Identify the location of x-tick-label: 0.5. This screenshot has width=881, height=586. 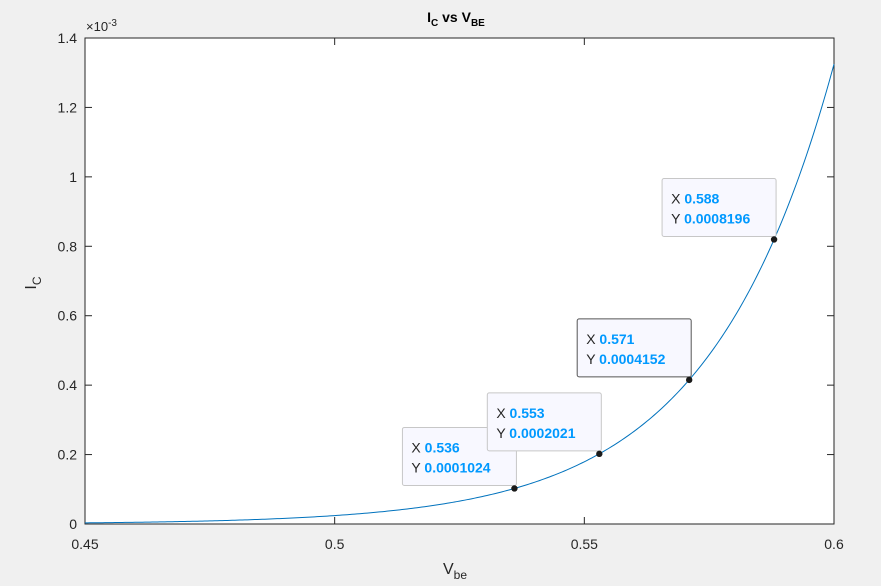
(335, 544).